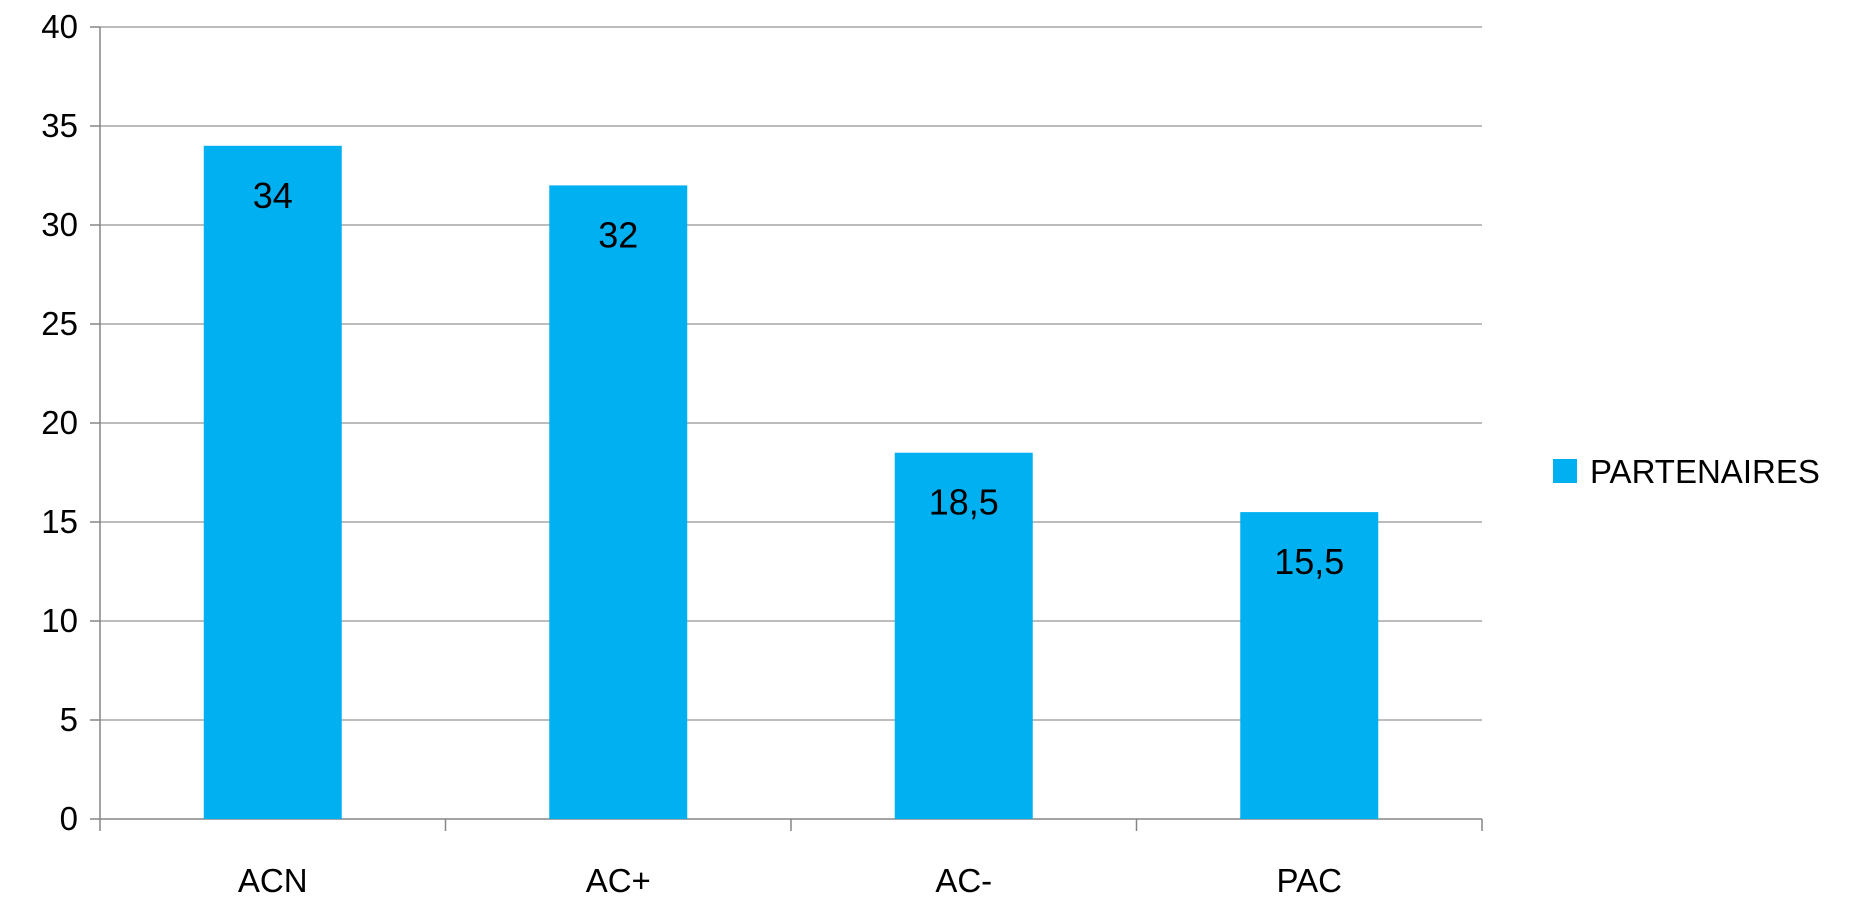  I want to click on y-tick-label: 10, so click(59, 620).